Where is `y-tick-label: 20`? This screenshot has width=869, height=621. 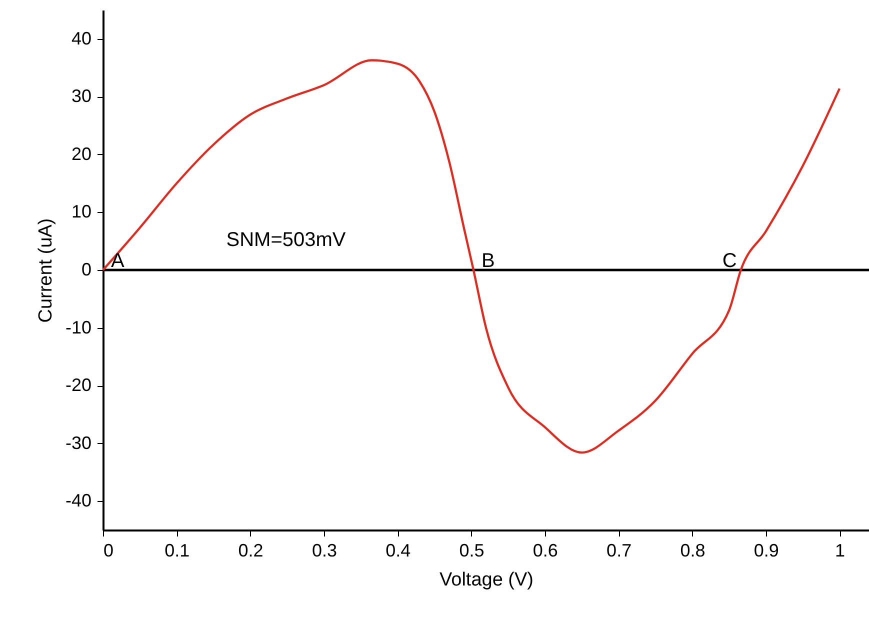
y-tick-label: 20 is located at coordinates (81, 154).